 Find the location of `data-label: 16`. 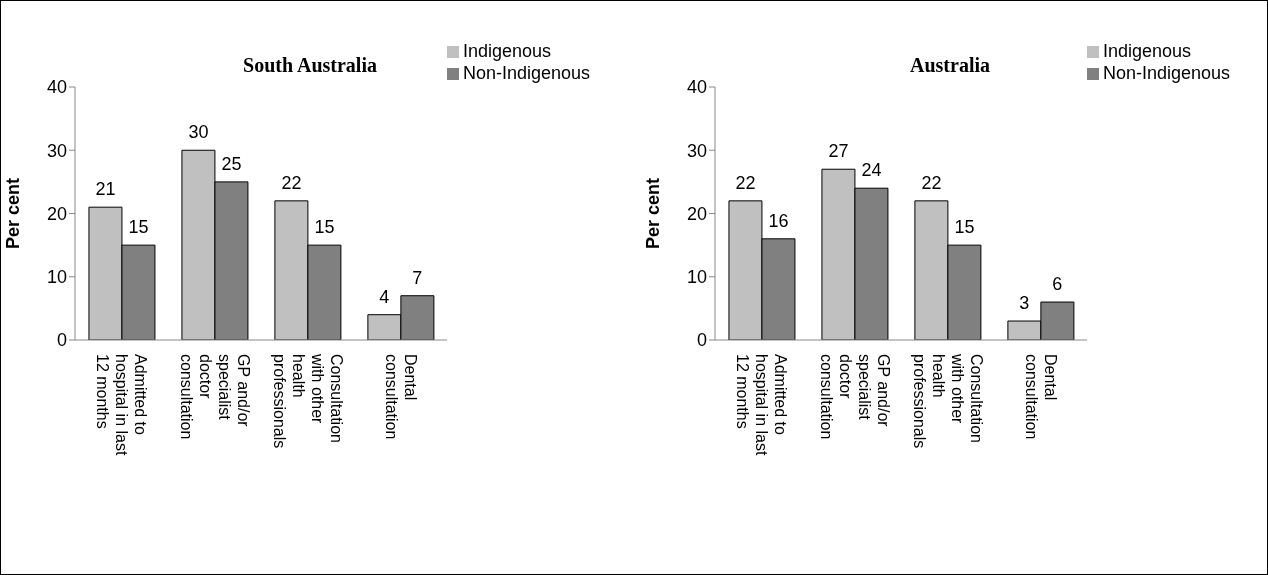

data-label: 16 is located at coordinates (778, 220).